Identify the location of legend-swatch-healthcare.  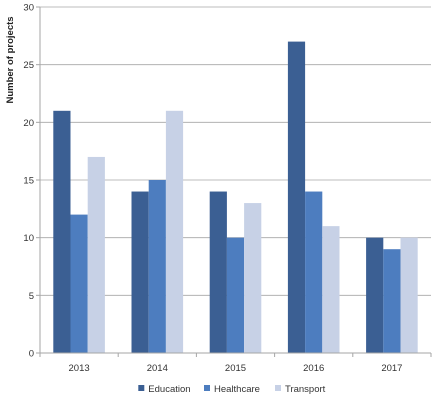
(207, 388).